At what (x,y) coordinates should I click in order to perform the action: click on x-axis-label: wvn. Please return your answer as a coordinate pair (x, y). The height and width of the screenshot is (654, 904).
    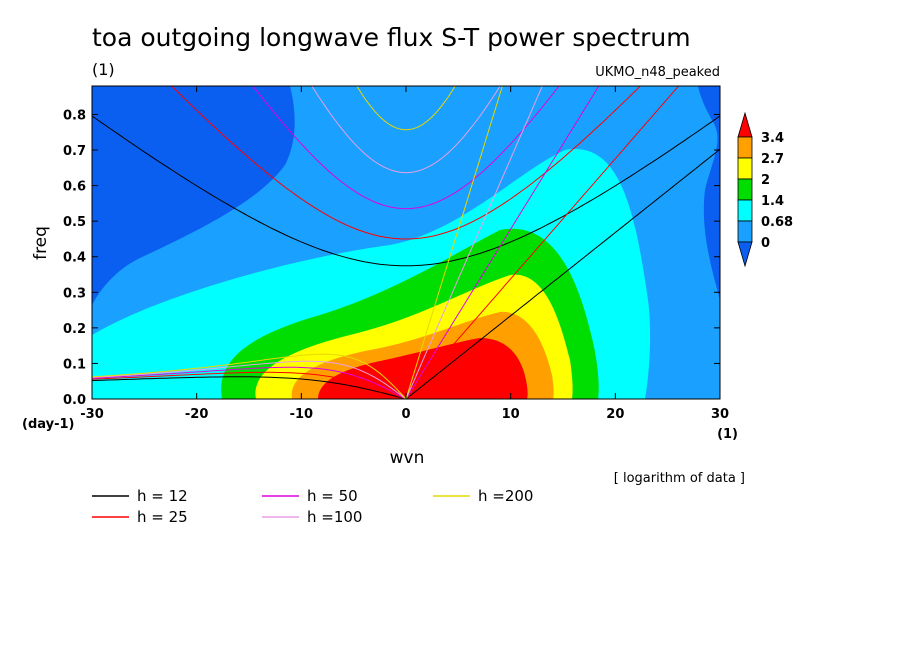
    Looking at the image, I should click on (407, 458).